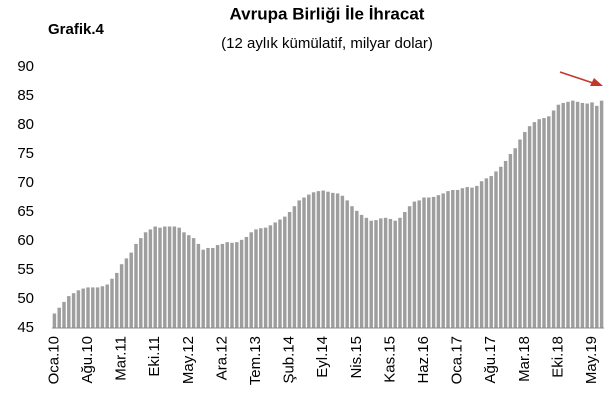 This screenshot has width=605, height=412. Describe the element at coordinates (322, 357) in the screenshot. I see `x-tick-label: Eyl.14` at that location.